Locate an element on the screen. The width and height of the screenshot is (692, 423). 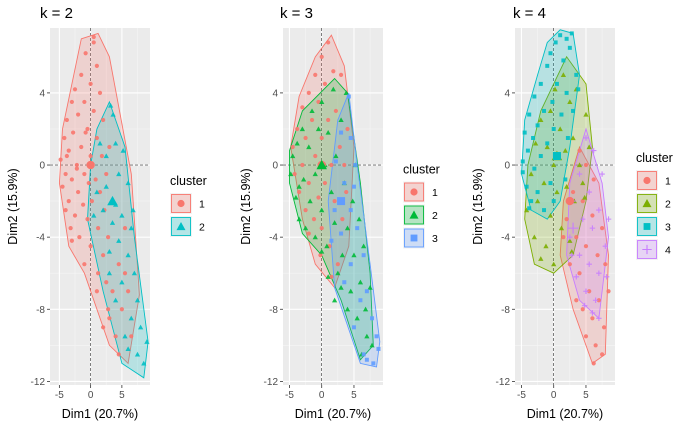
x-tick-label: 0 is located at coordinates (554, 395).